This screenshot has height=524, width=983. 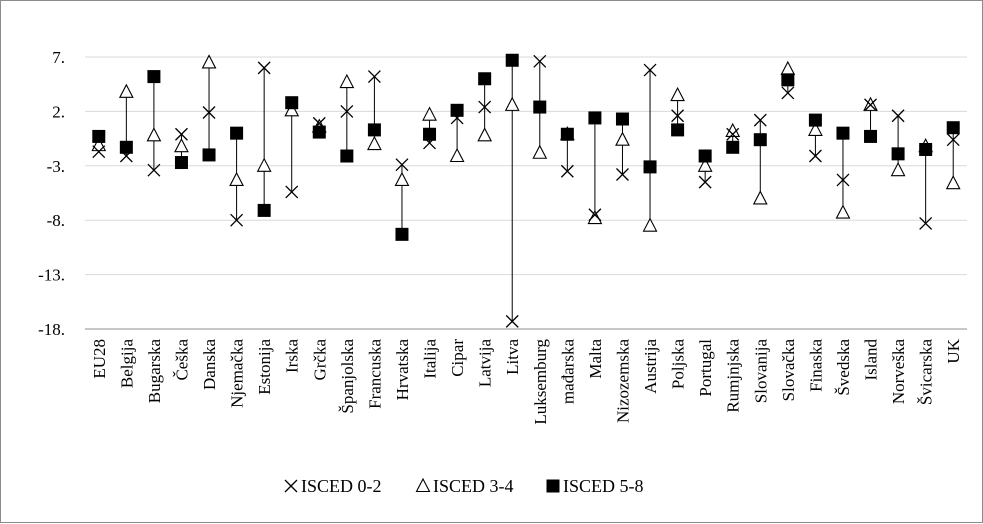 What do you see at coordinates (678, 364) in the screenshot?
I see `x-tick-label: Poljska` at bounding box center [678, 364].